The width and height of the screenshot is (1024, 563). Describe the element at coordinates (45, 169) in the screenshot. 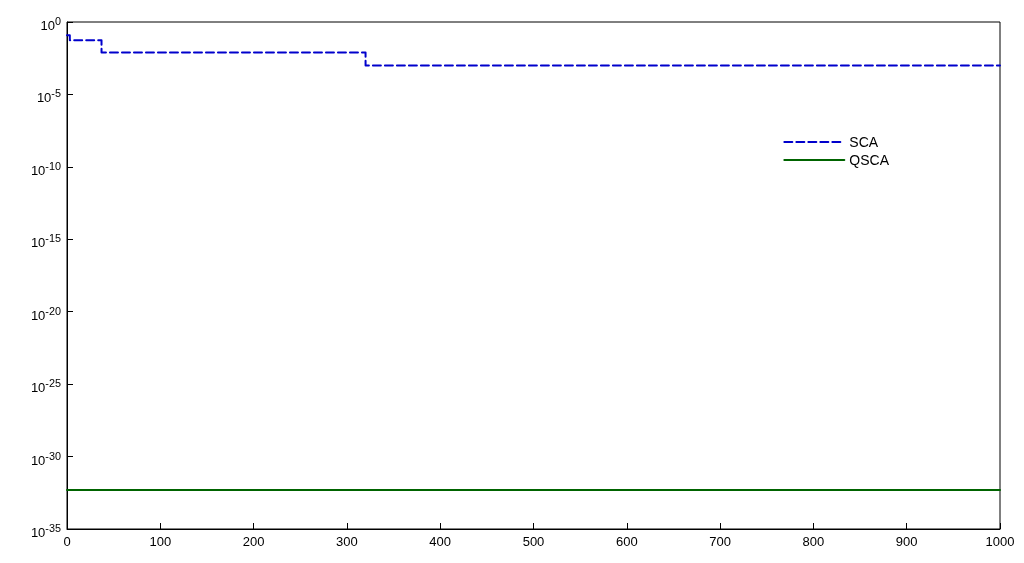

I see `y-tick-label: 10$^{-10}$` at that location.